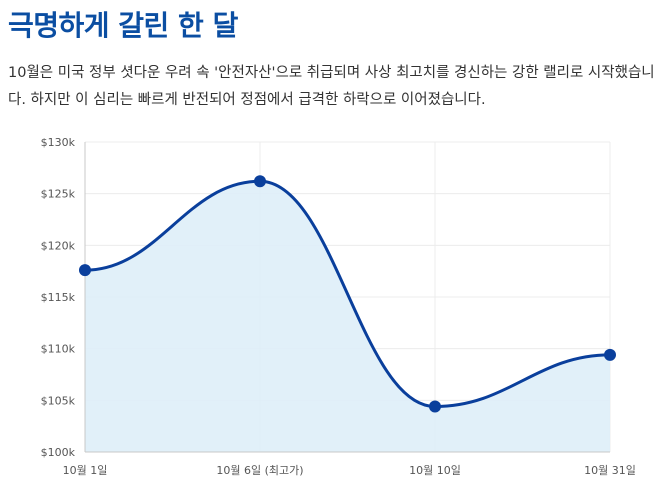  What do you see at coordinates (259, 470) in the screenshot?
I see `x-tick-label: 10월 6일 (최고가)` at bounding box center [259, 470].